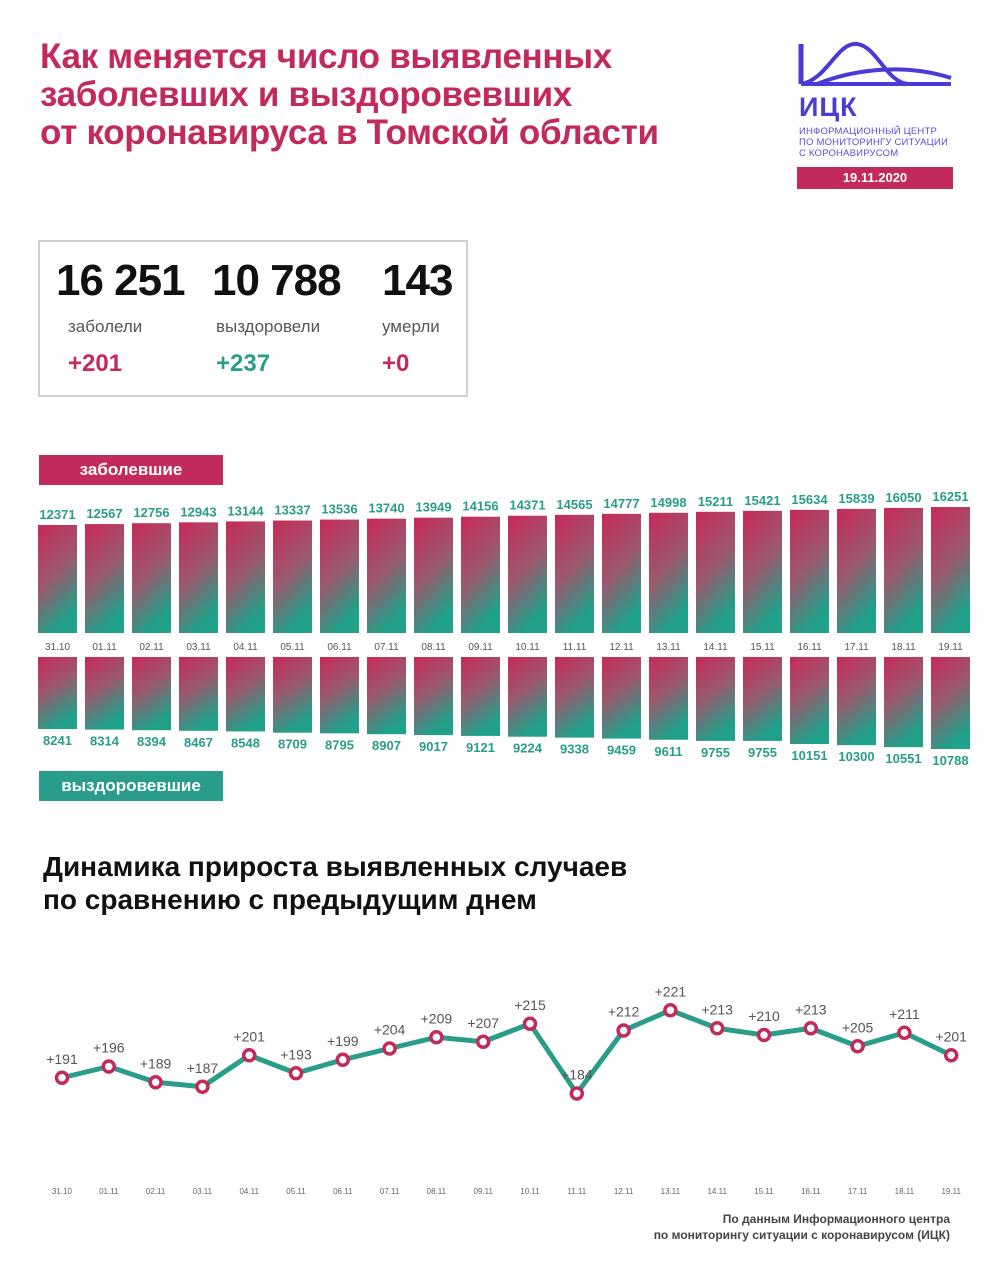  Describe the element at coordinates (527, 505) in the screenshot. I see `cases-bar-label: 14371` at that location.